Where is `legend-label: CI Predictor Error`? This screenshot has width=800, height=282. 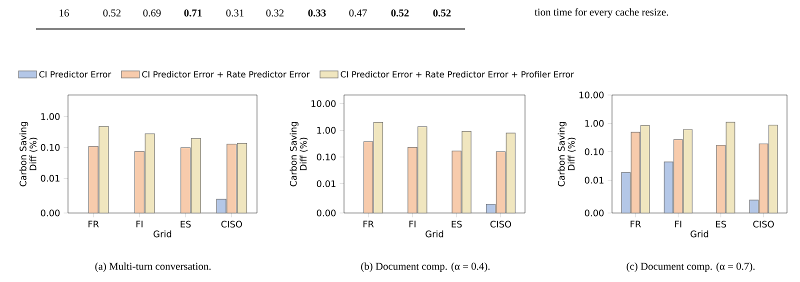 legend-label: CI Predictor Error is located at coordinates (75, 74).